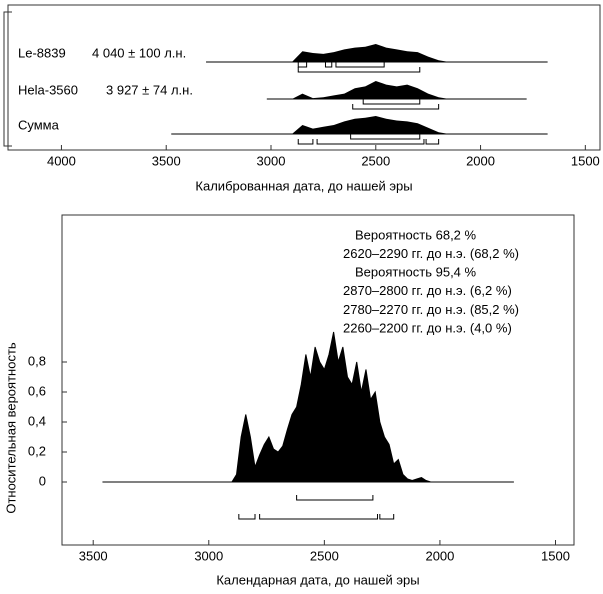  Describe the element at coordinates (317, 579) in the screenshot. I see `x-axis-title: Календарная дата, до нашей эры` at that location.